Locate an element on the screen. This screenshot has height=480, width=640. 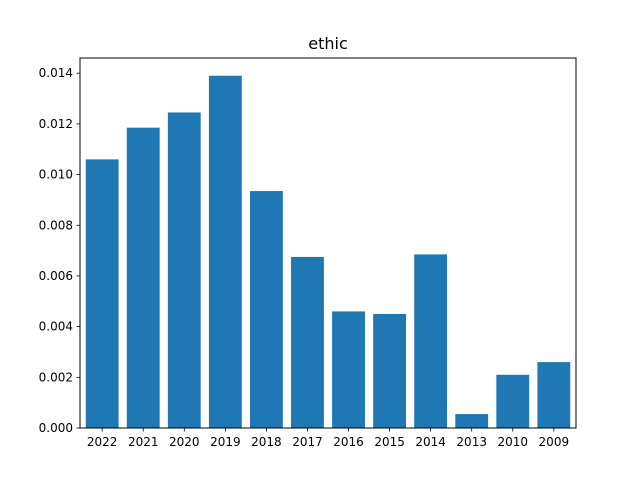
bar-2021 is located at coordinates (143, 278).